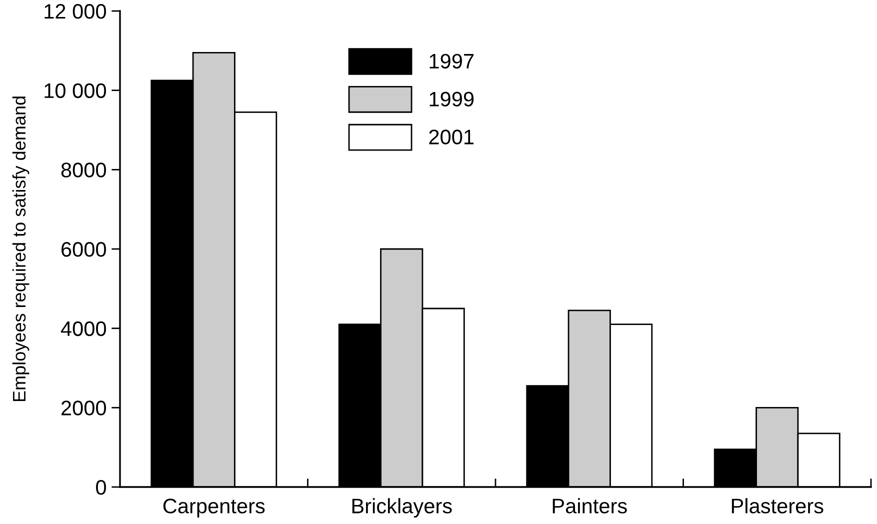 This screenshot has width=877, height=524. I want to click on x-tick-label: Carpenters, so click(214, 508).